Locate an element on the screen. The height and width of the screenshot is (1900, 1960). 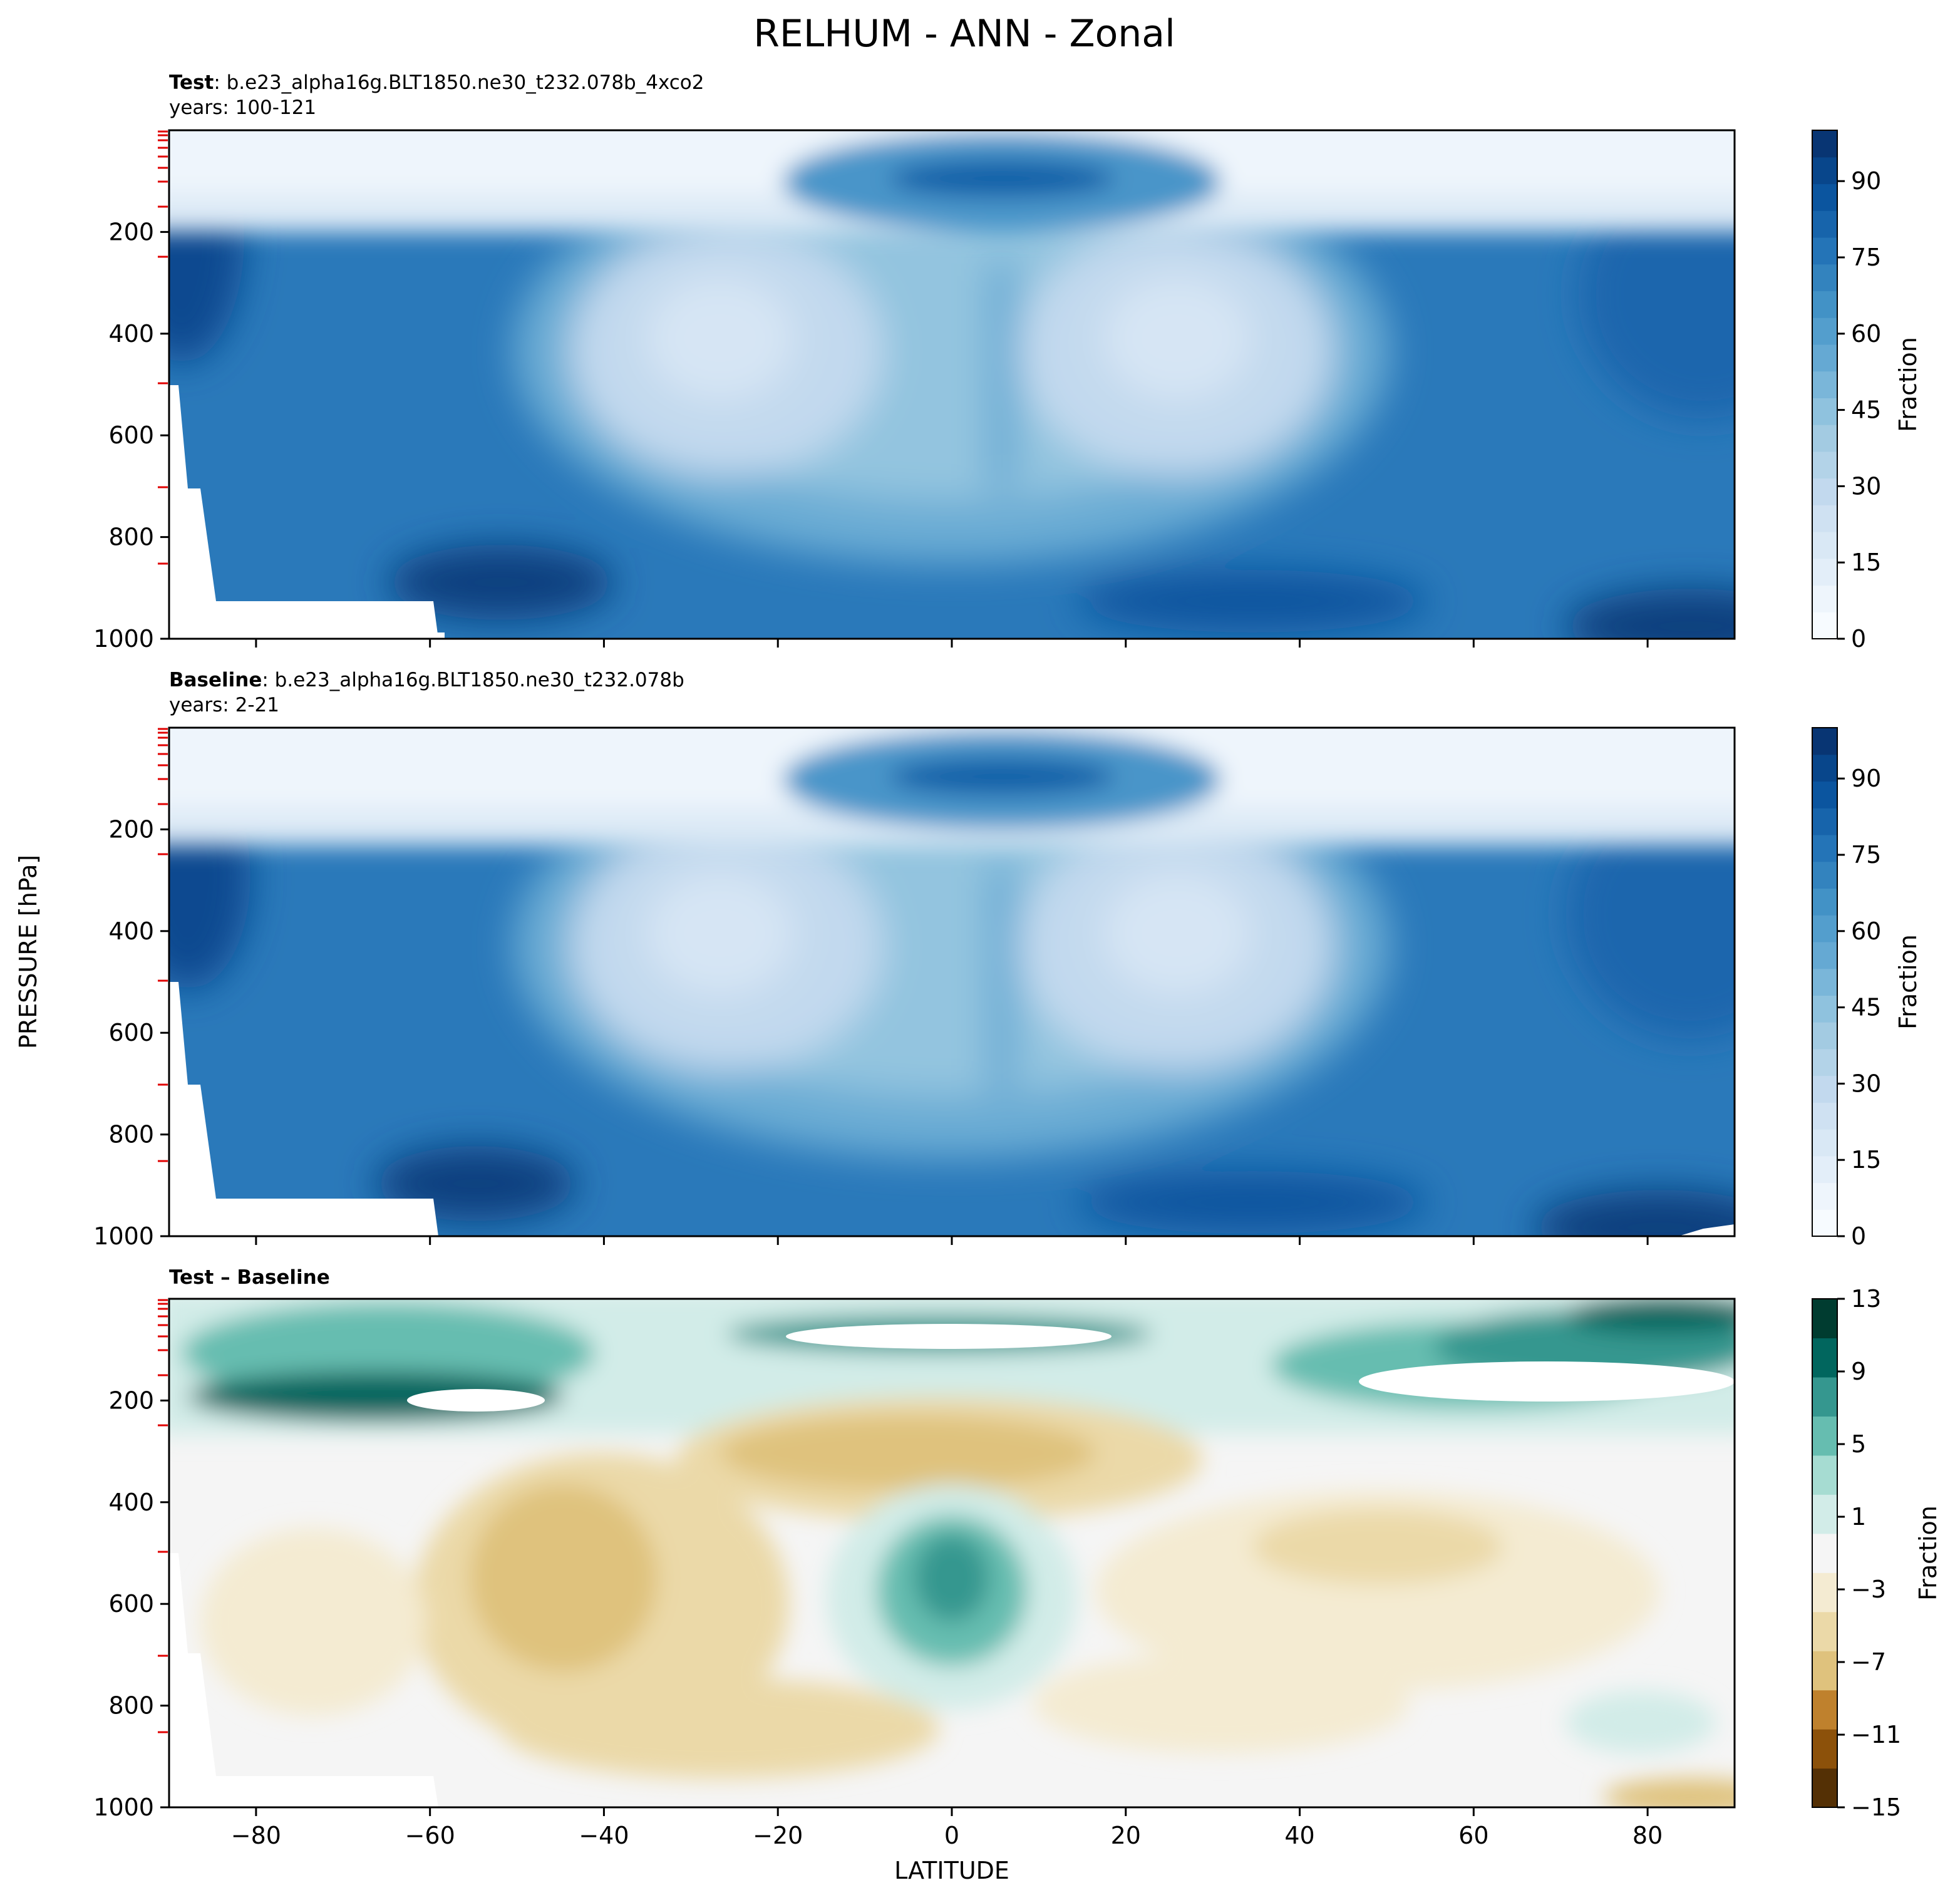
panel-test-colorbar: 0 15 30 45 60 75 90 Fraction is located at coordinates (1867, 391).